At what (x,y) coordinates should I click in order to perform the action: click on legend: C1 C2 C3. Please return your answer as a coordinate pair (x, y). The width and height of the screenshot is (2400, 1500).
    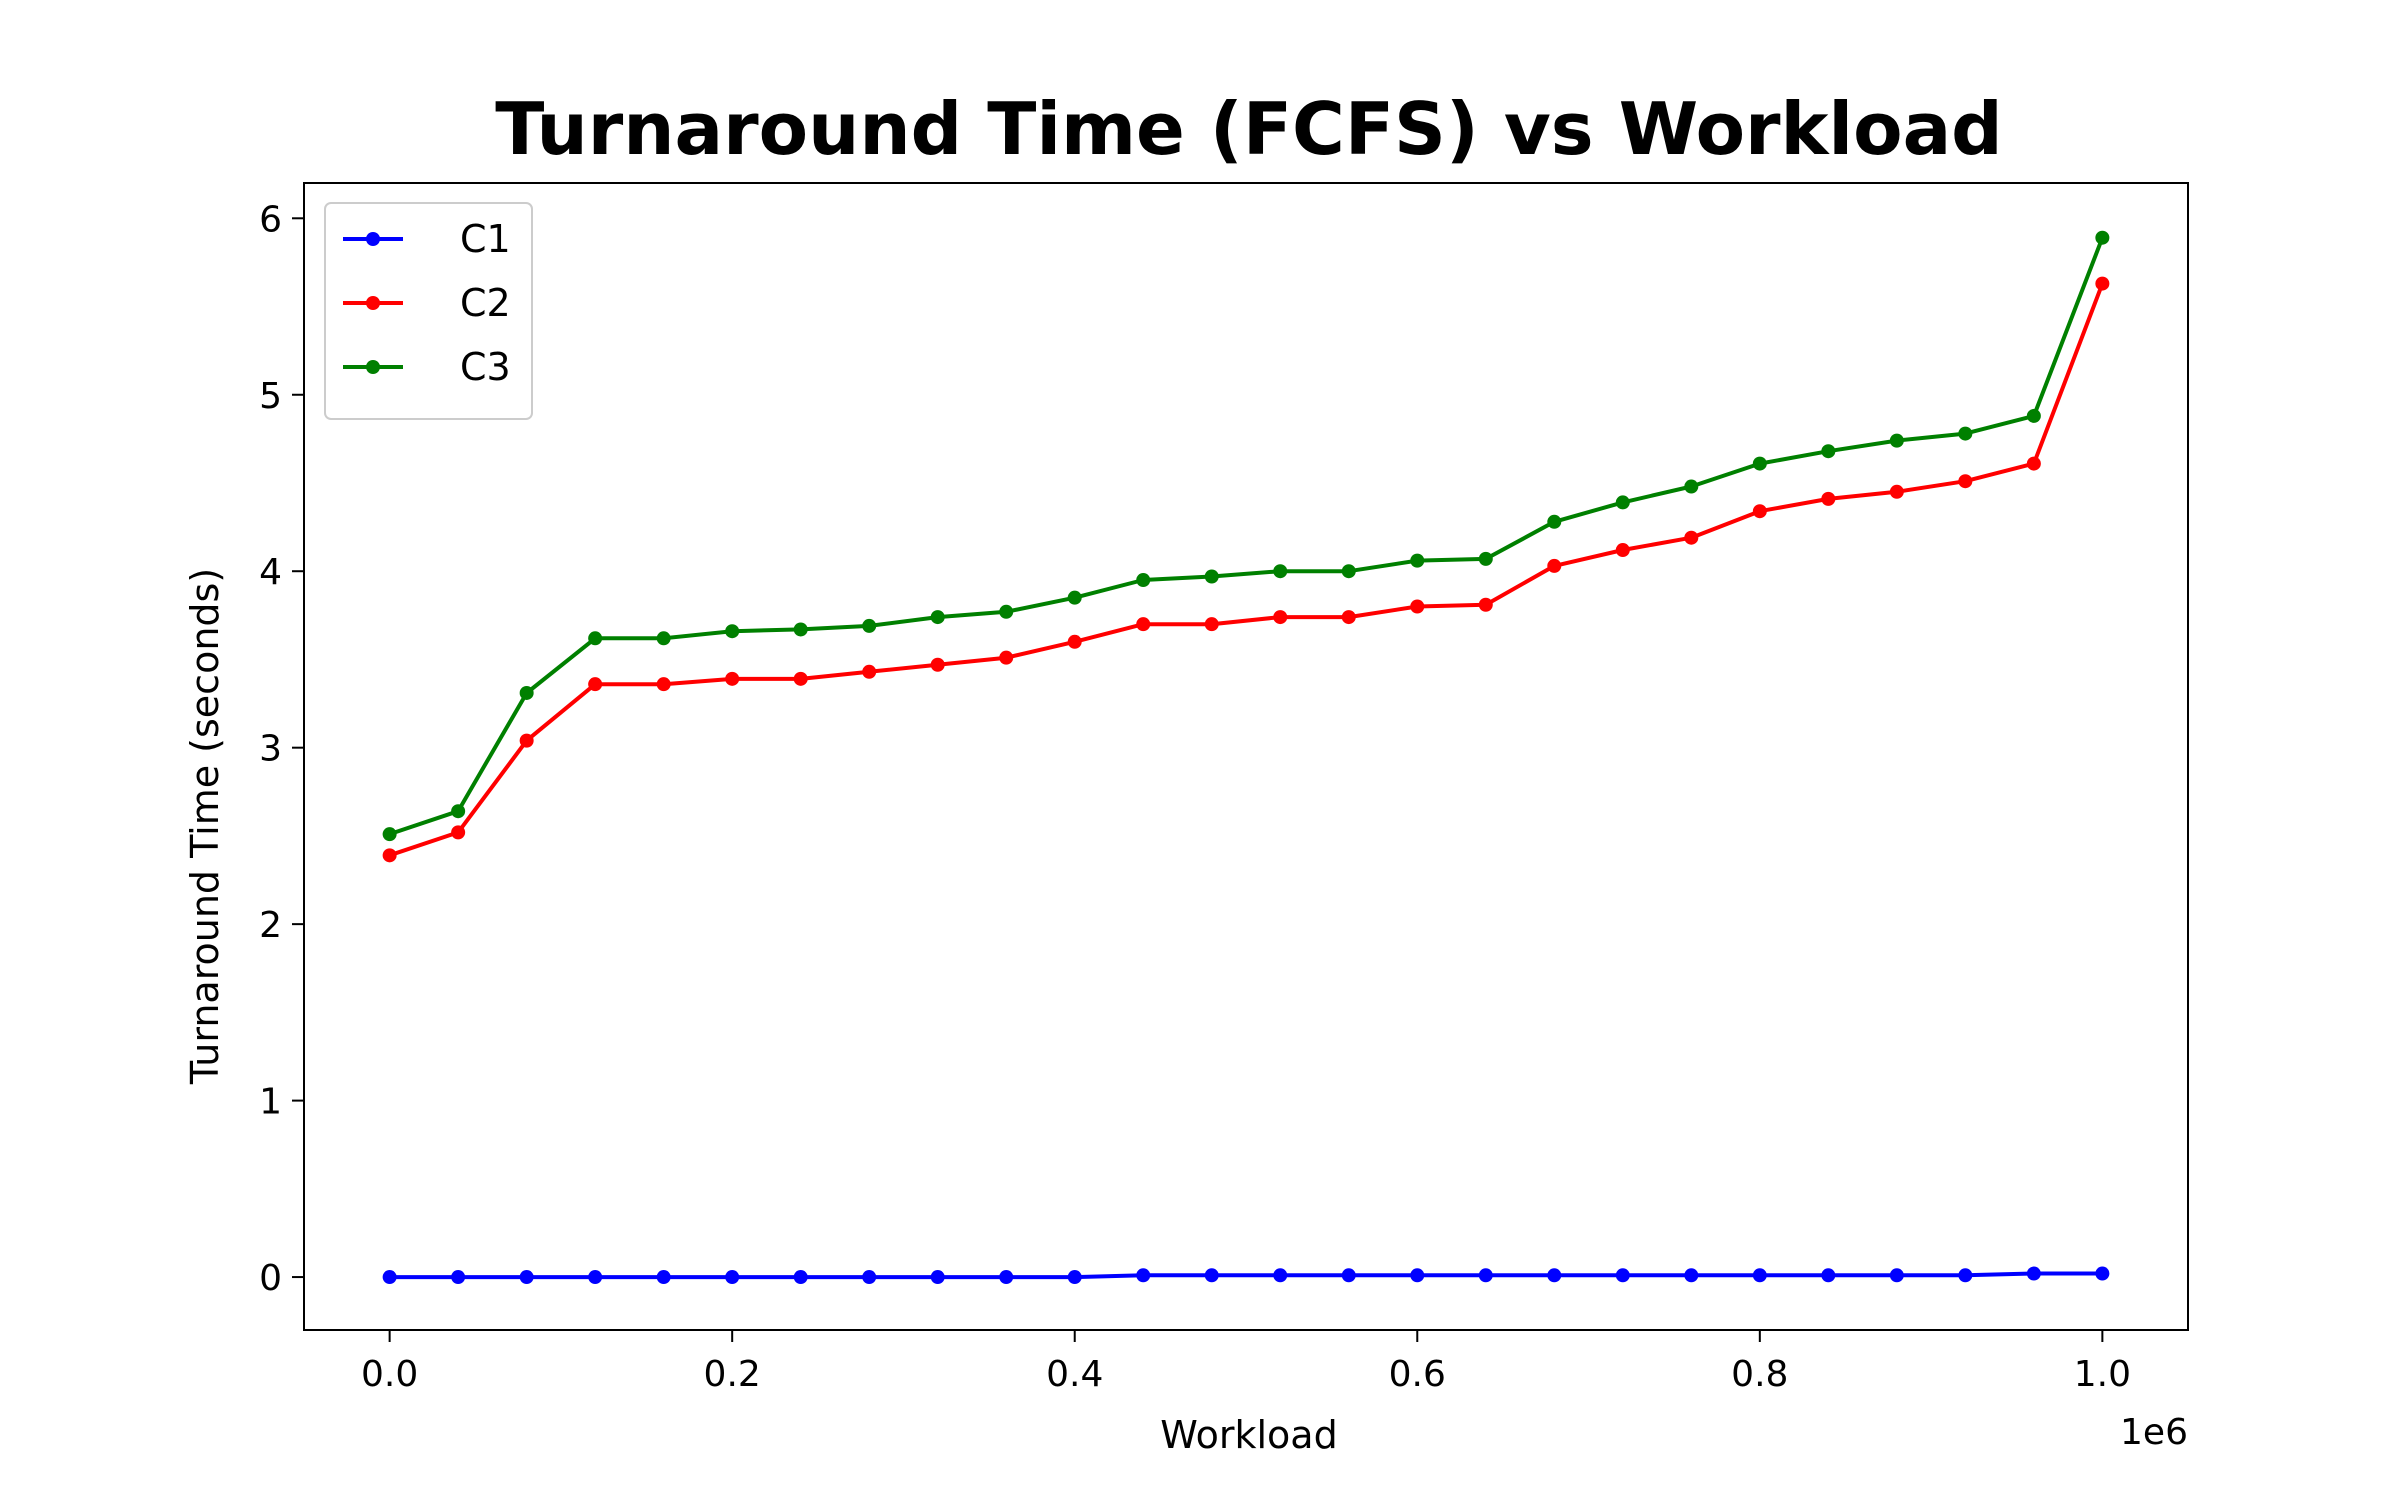
    Looking at the image, I should click on (428, 311).